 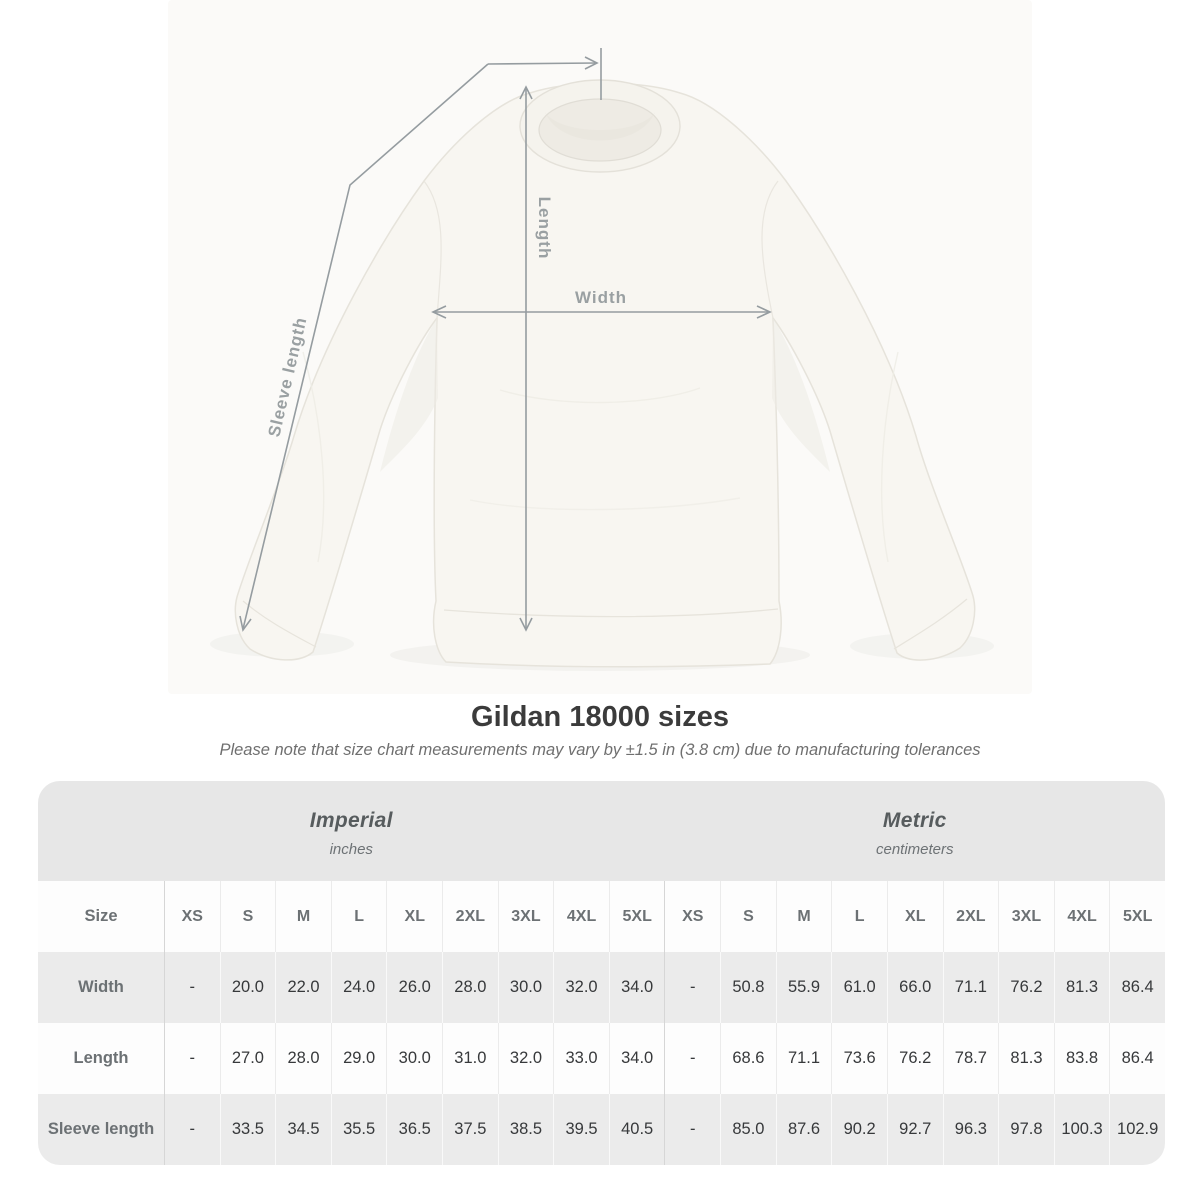 What do you see at coordinates (803, 987) in the screenshot?
I see `value-cell: 55.9` at bounding box center [803, 987].